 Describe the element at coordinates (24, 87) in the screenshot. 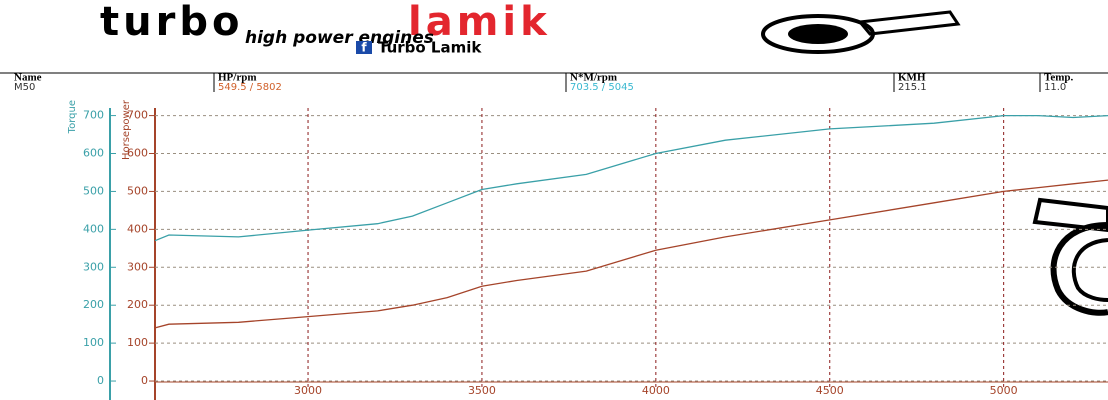

I see `cell: M50` at that location.